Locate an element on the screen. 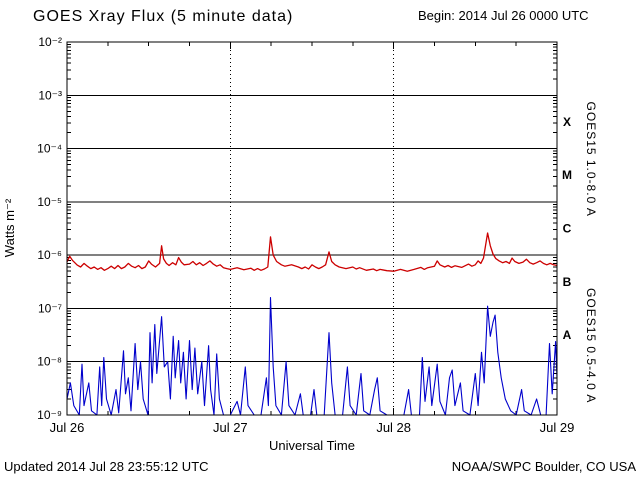 Image resolution: width=640 pixels, height=480 pixels. y-tick-label: 10⁻⁹ is located at coordinates (49, 415).